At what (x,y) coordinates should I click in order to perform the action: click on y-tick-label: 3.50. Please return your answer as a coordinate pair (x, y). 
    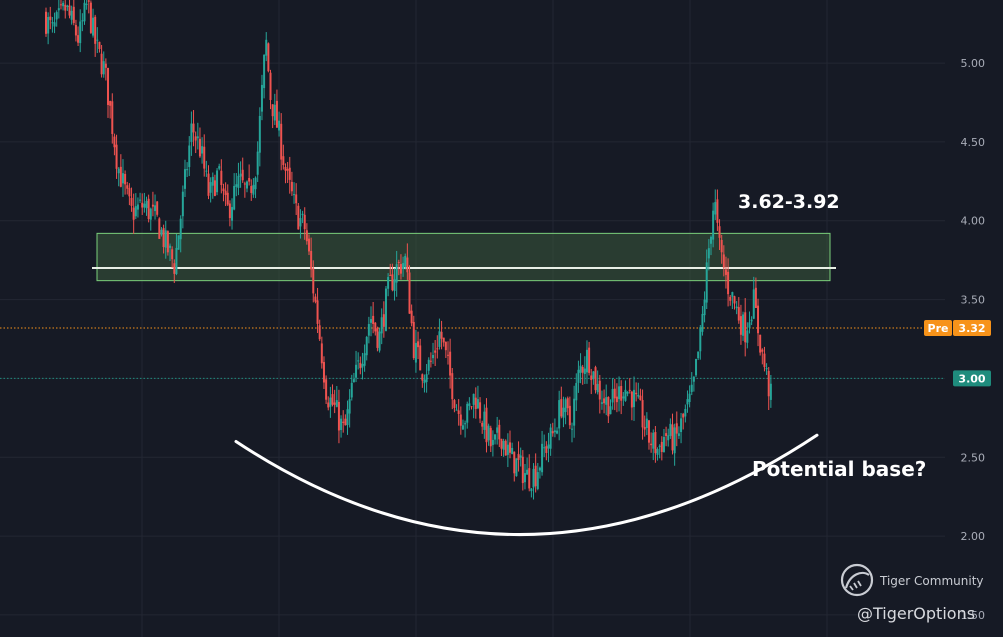
    Looking at the image, I should click on (973, 300).